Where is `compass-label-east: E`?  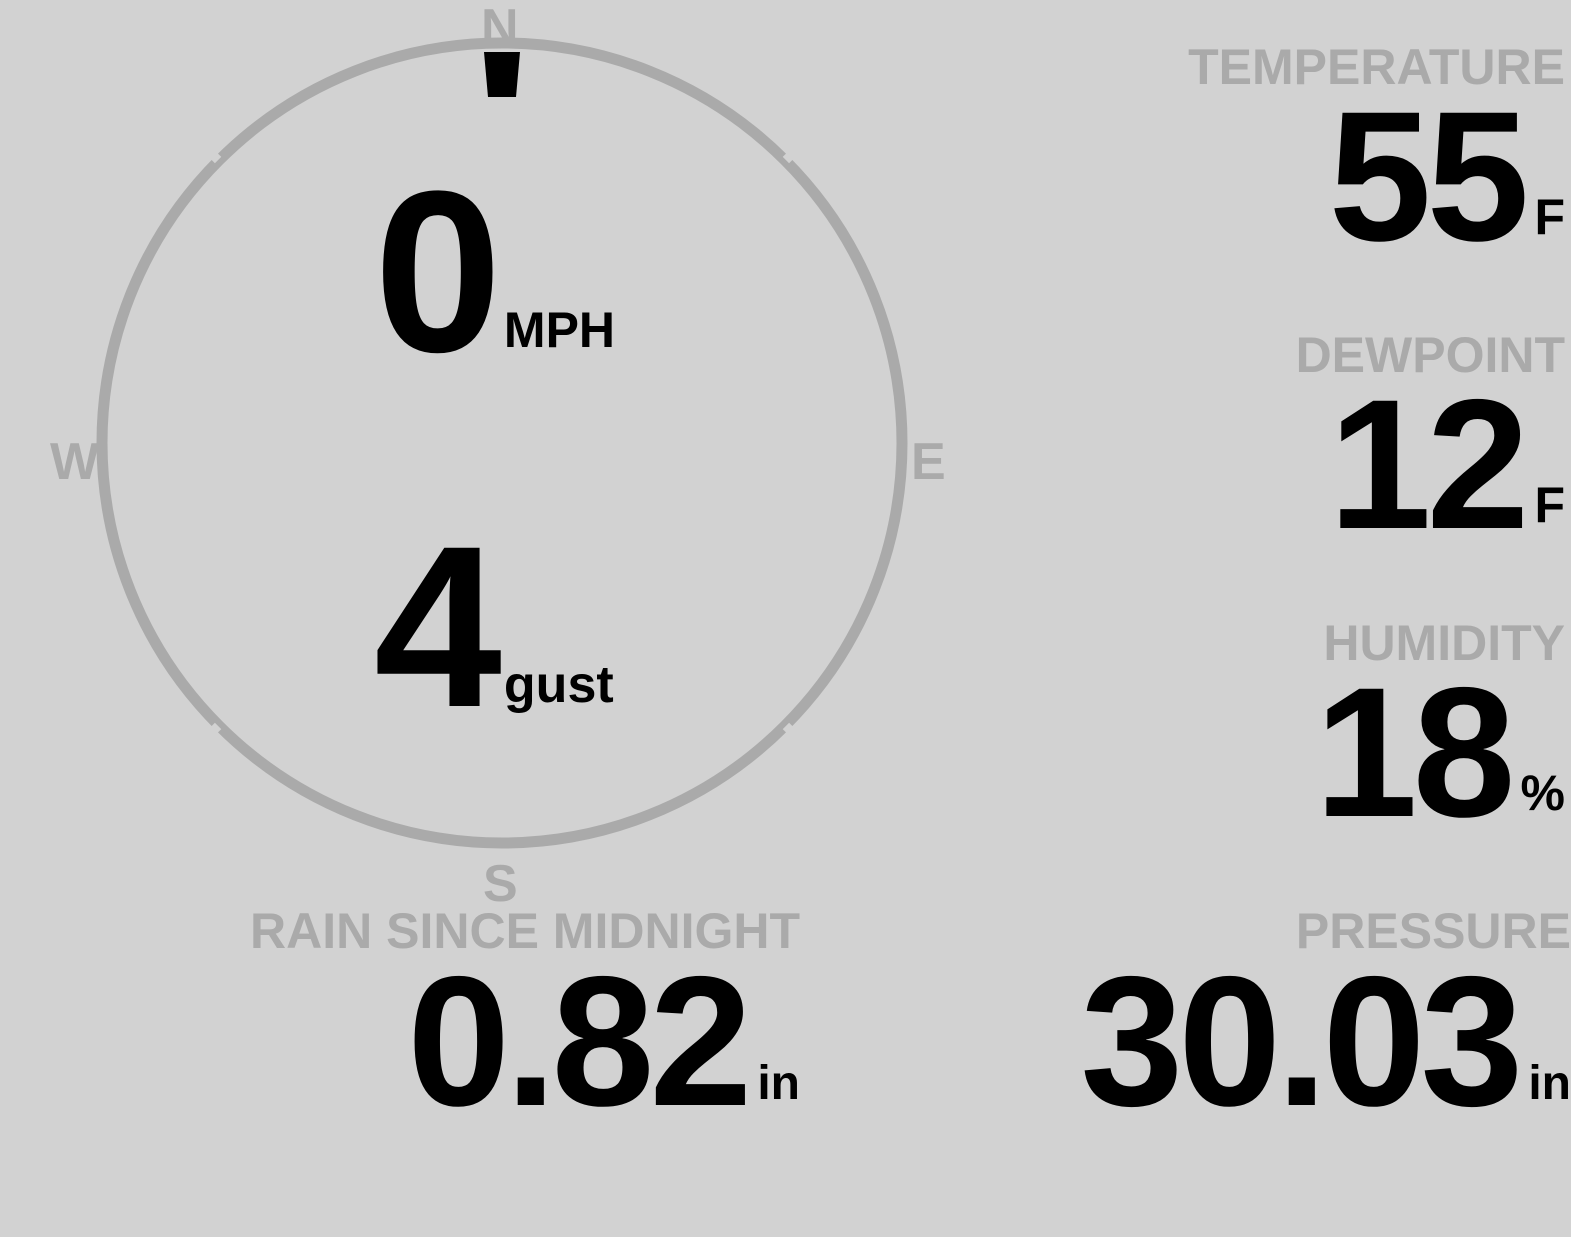
compass-label-east: E is located at coordinates (928, 462).